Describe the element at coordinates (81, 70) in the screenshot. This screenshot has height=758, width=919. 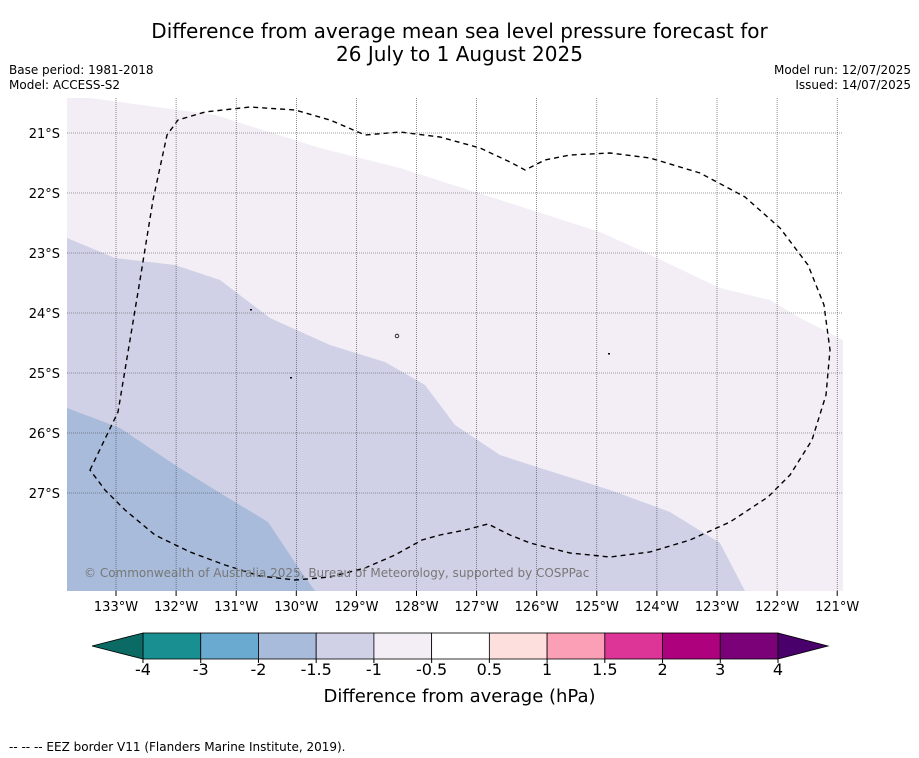
I see `base-period: Base period: 1981-2018` at that location.